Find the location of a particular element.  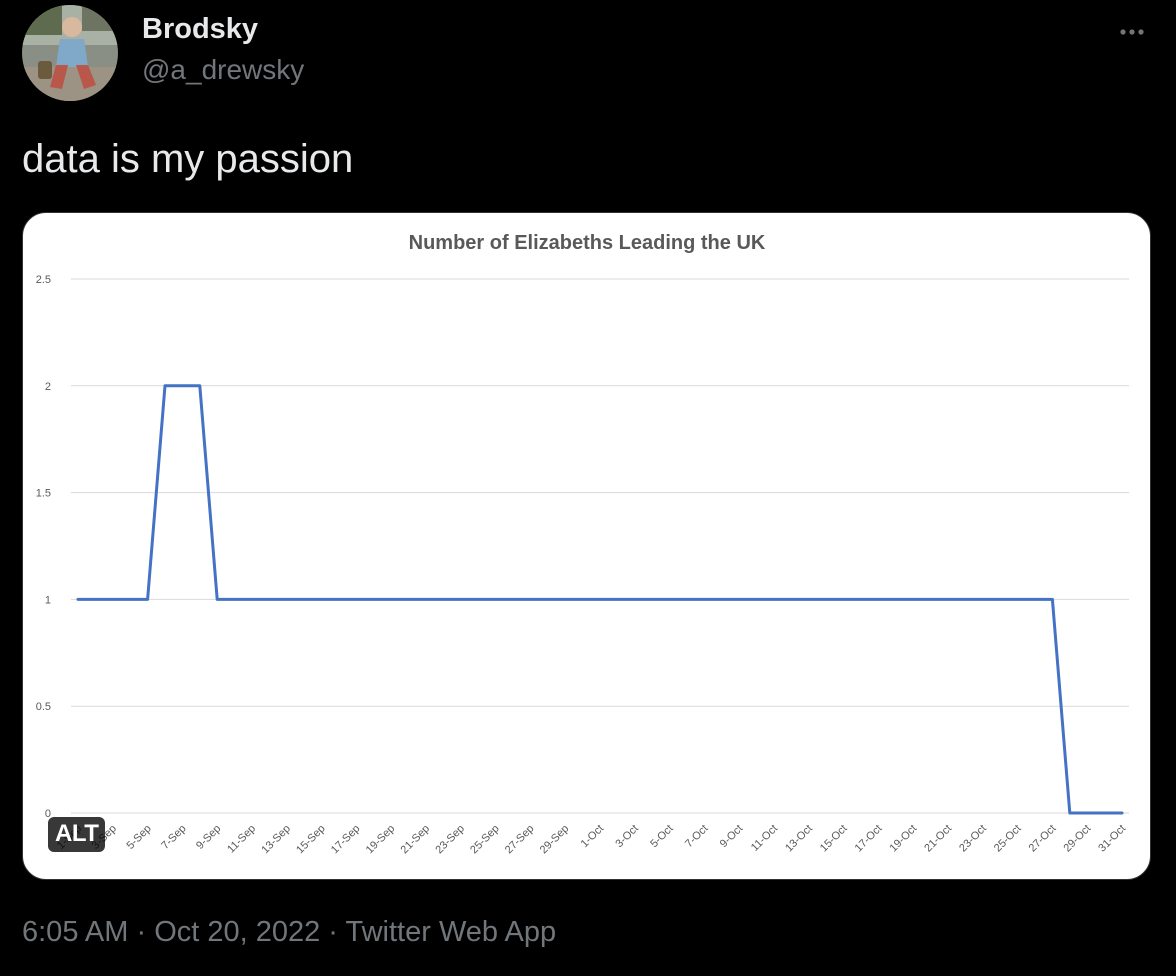

x-tick-label: 5-Sep is located at coordinates (138, 837).